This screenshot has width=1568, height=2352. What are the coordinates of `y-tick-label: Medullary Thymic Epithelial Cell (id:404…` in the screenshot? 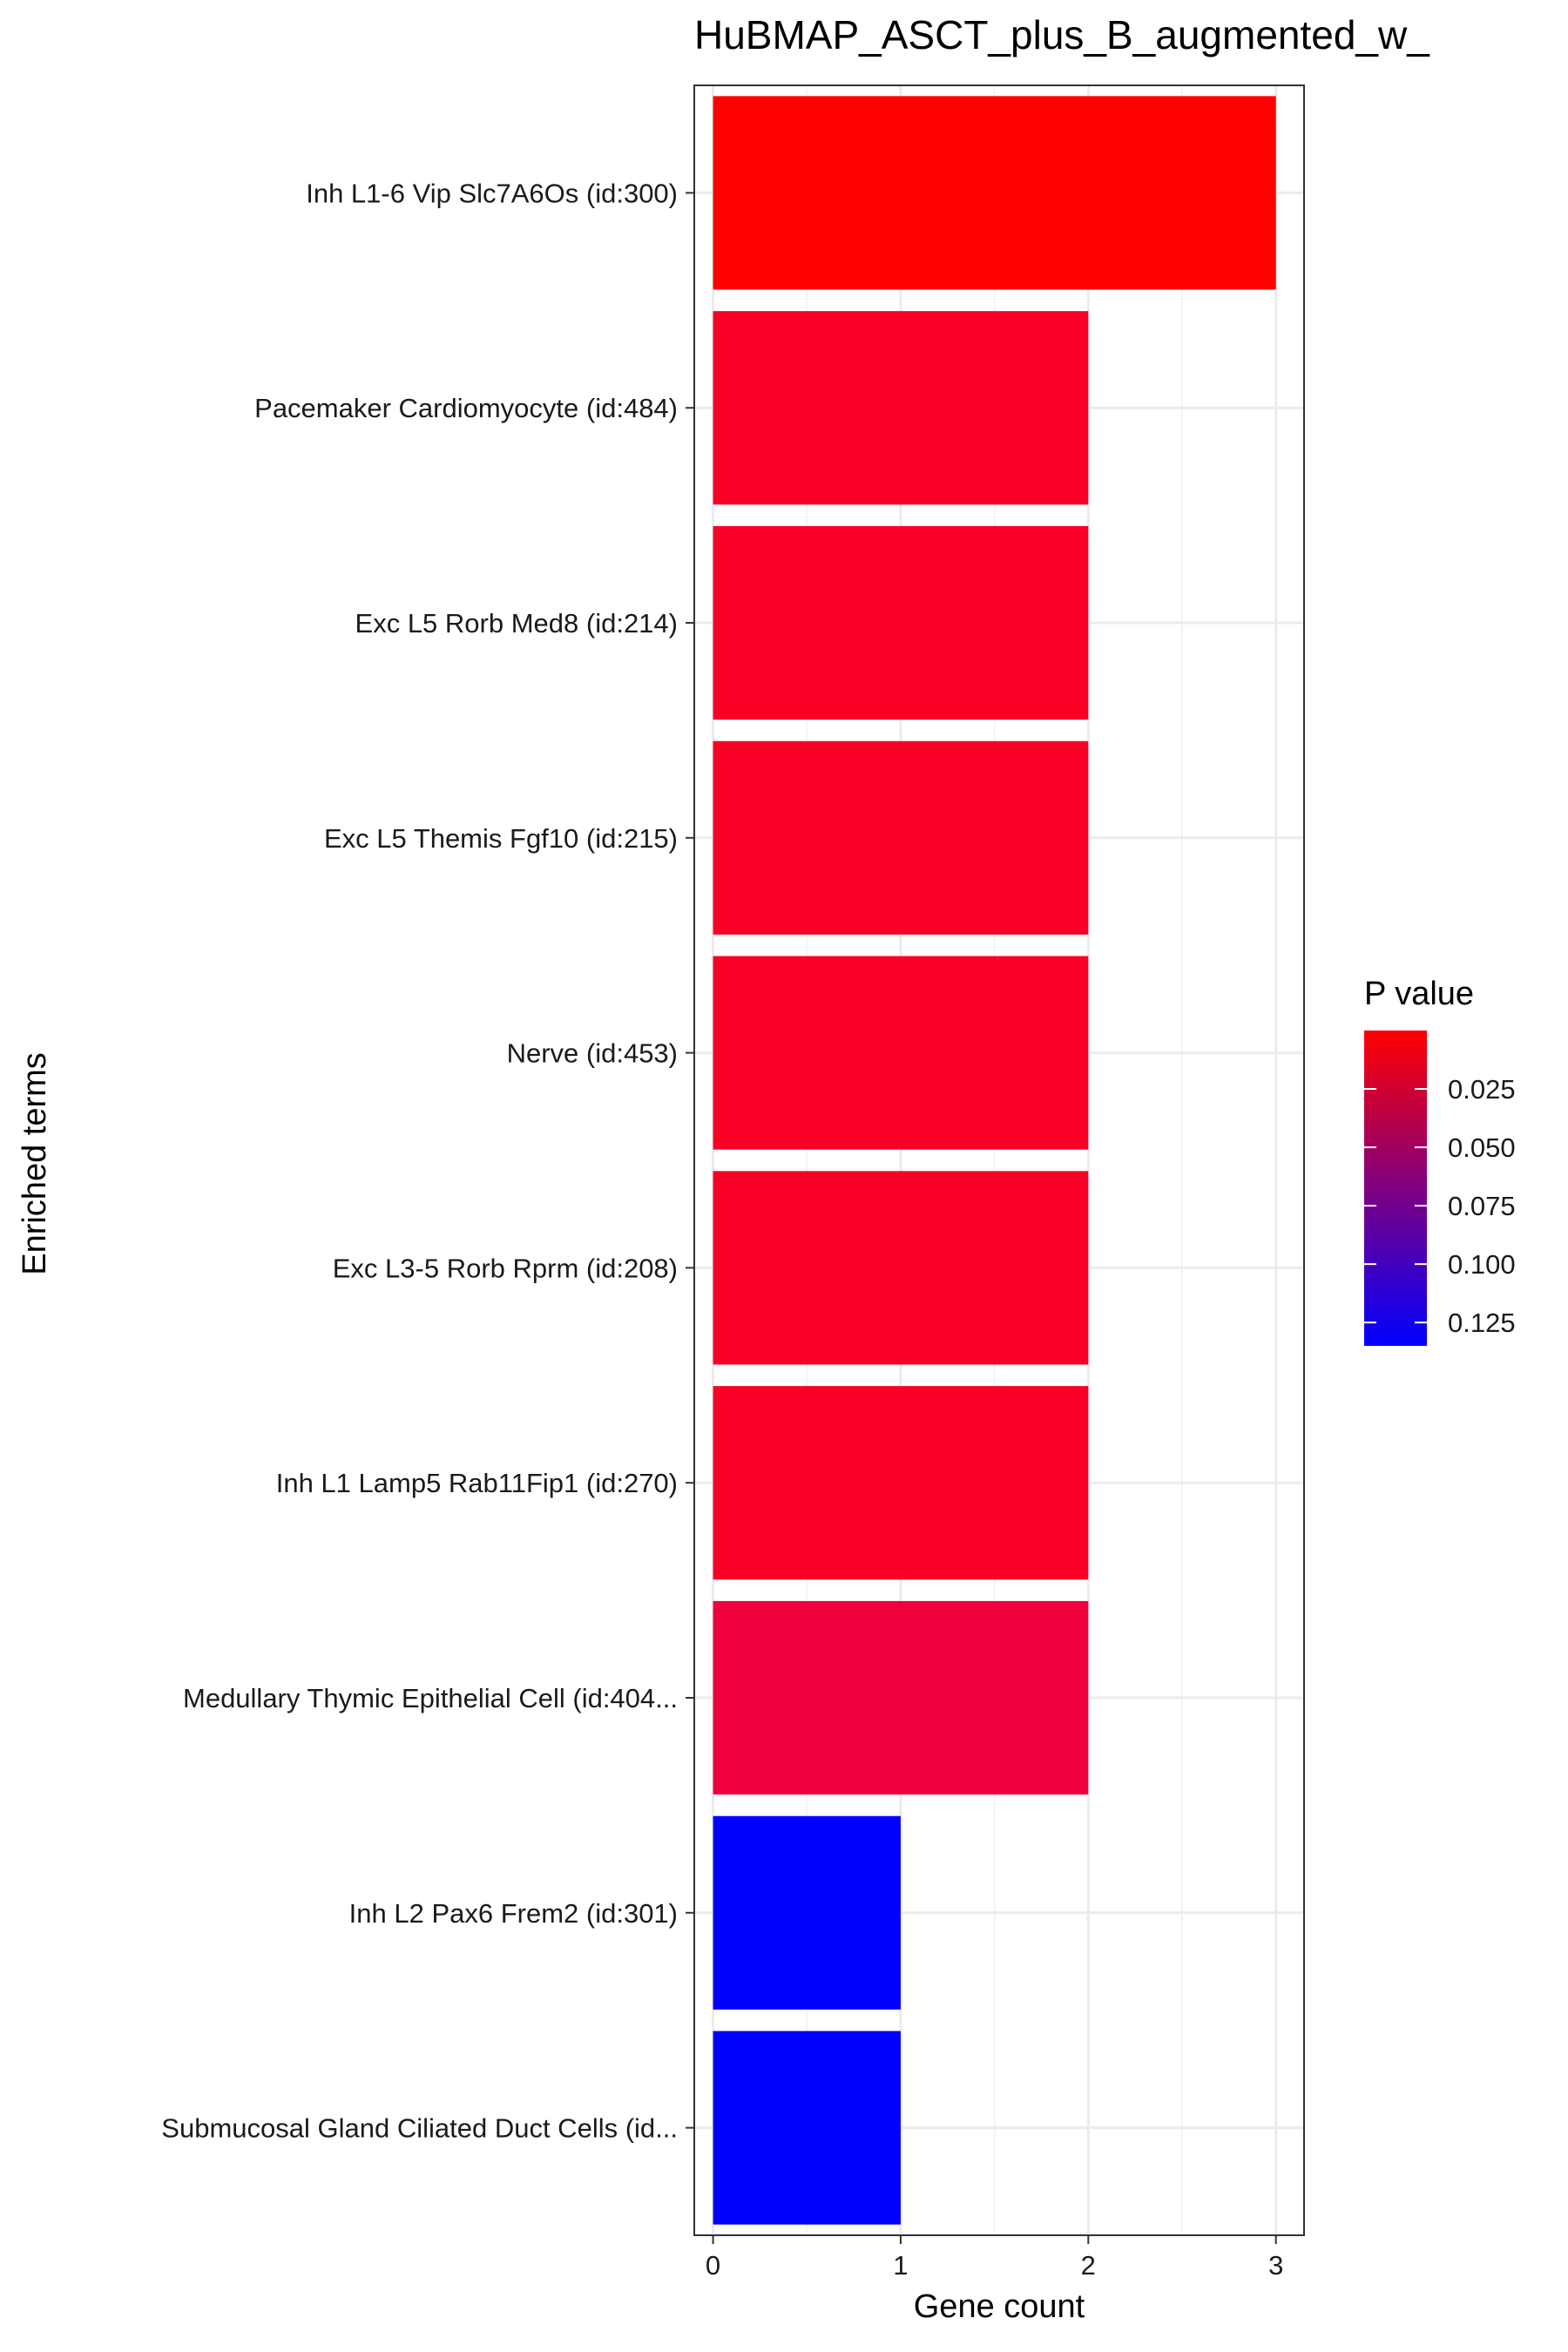 It's located at (430, 1698).